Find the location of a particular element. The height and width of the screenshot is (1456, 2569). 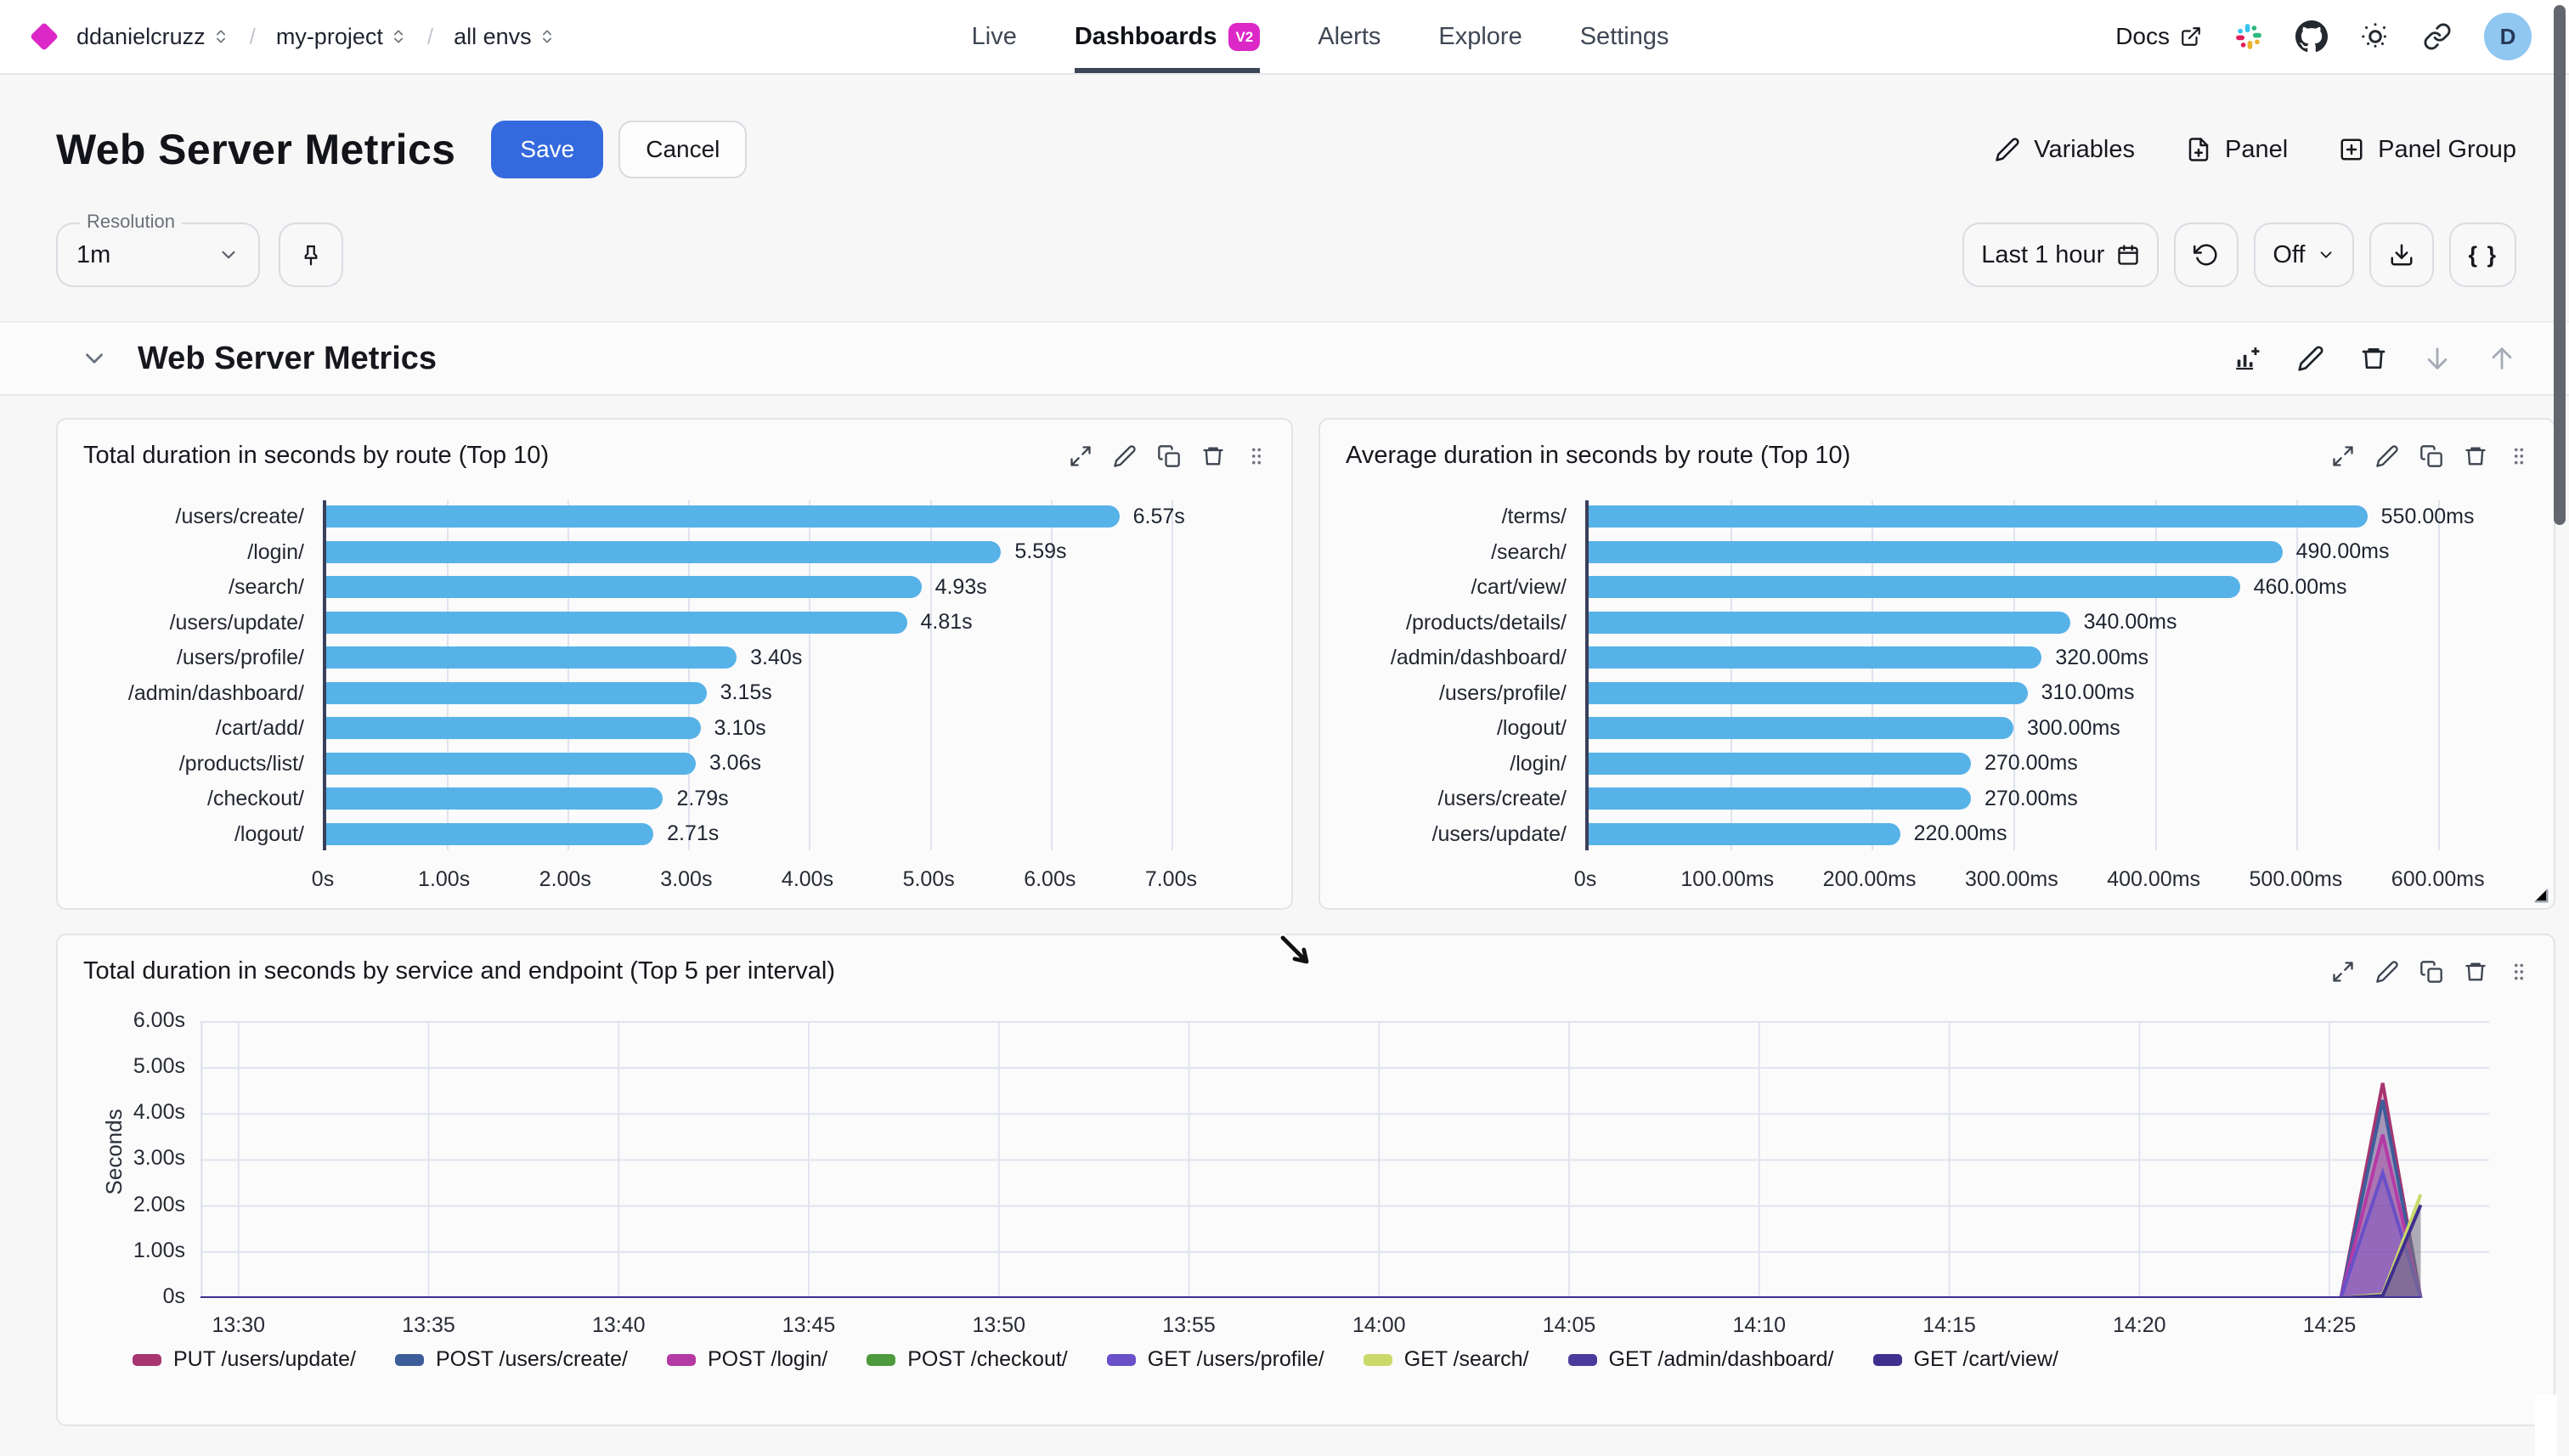

legend-item: POST /checkout/ is located at coordinates (967, 1360).